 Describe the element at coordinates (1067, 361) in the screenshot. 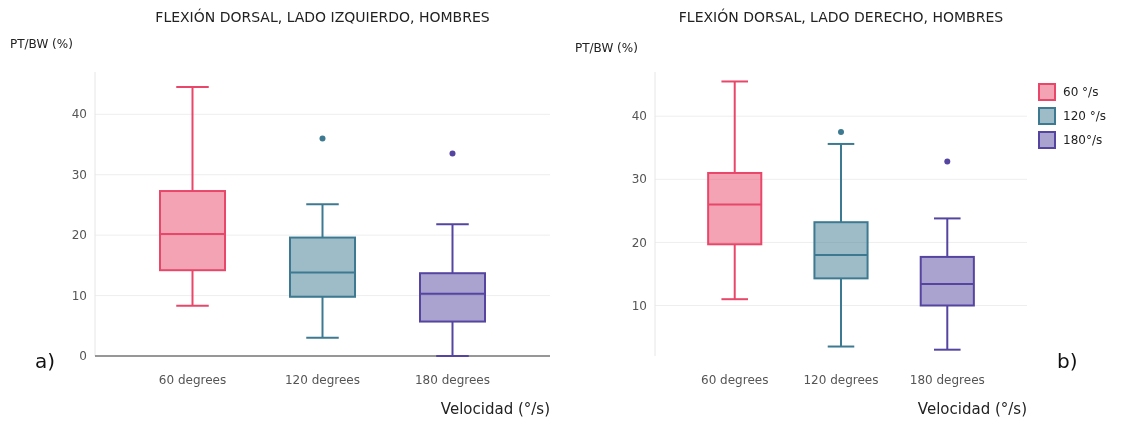

I see `text: b)` at that location.